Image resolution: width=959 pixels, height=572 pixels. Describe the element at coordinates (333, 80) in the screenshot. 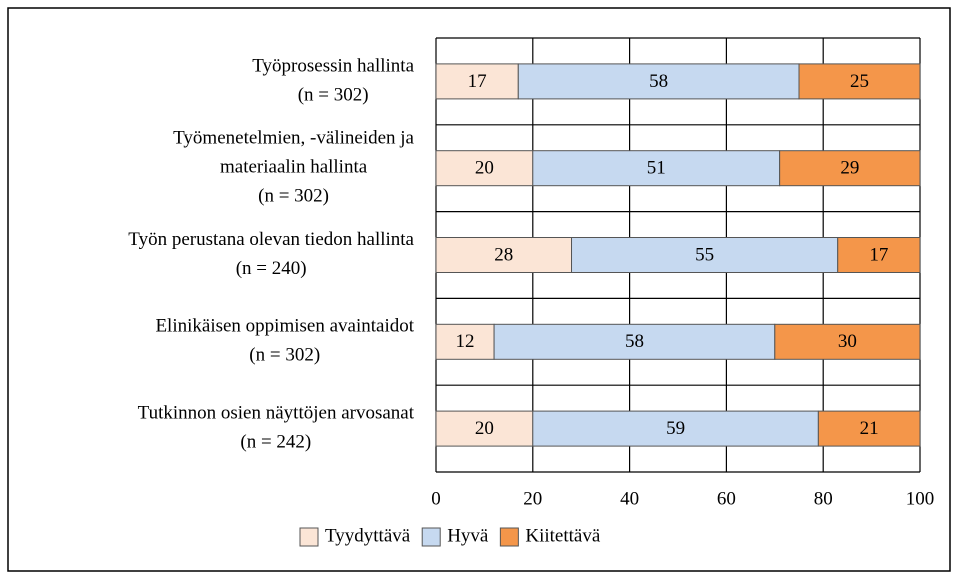

I see `category-label: Työprosessin hallinta (n = 302)` at that location.